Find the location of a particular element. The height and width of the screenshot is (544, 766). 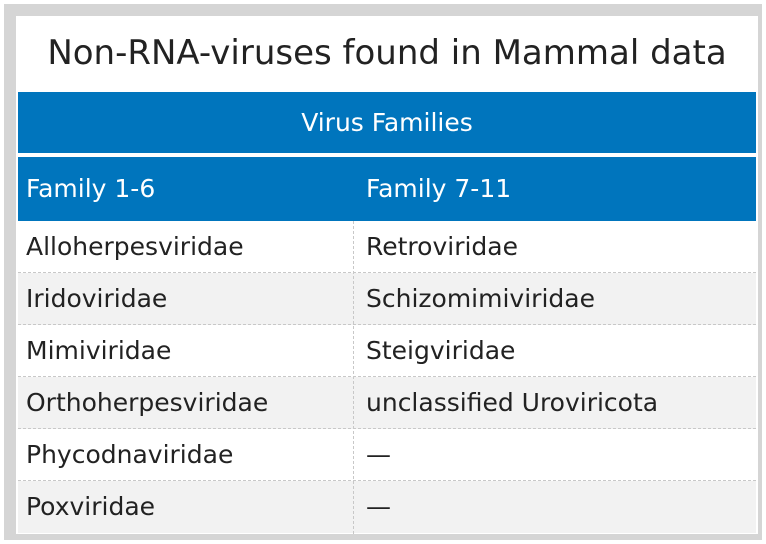

table-row: Poxviridae — is located at coordinates (387, 507).